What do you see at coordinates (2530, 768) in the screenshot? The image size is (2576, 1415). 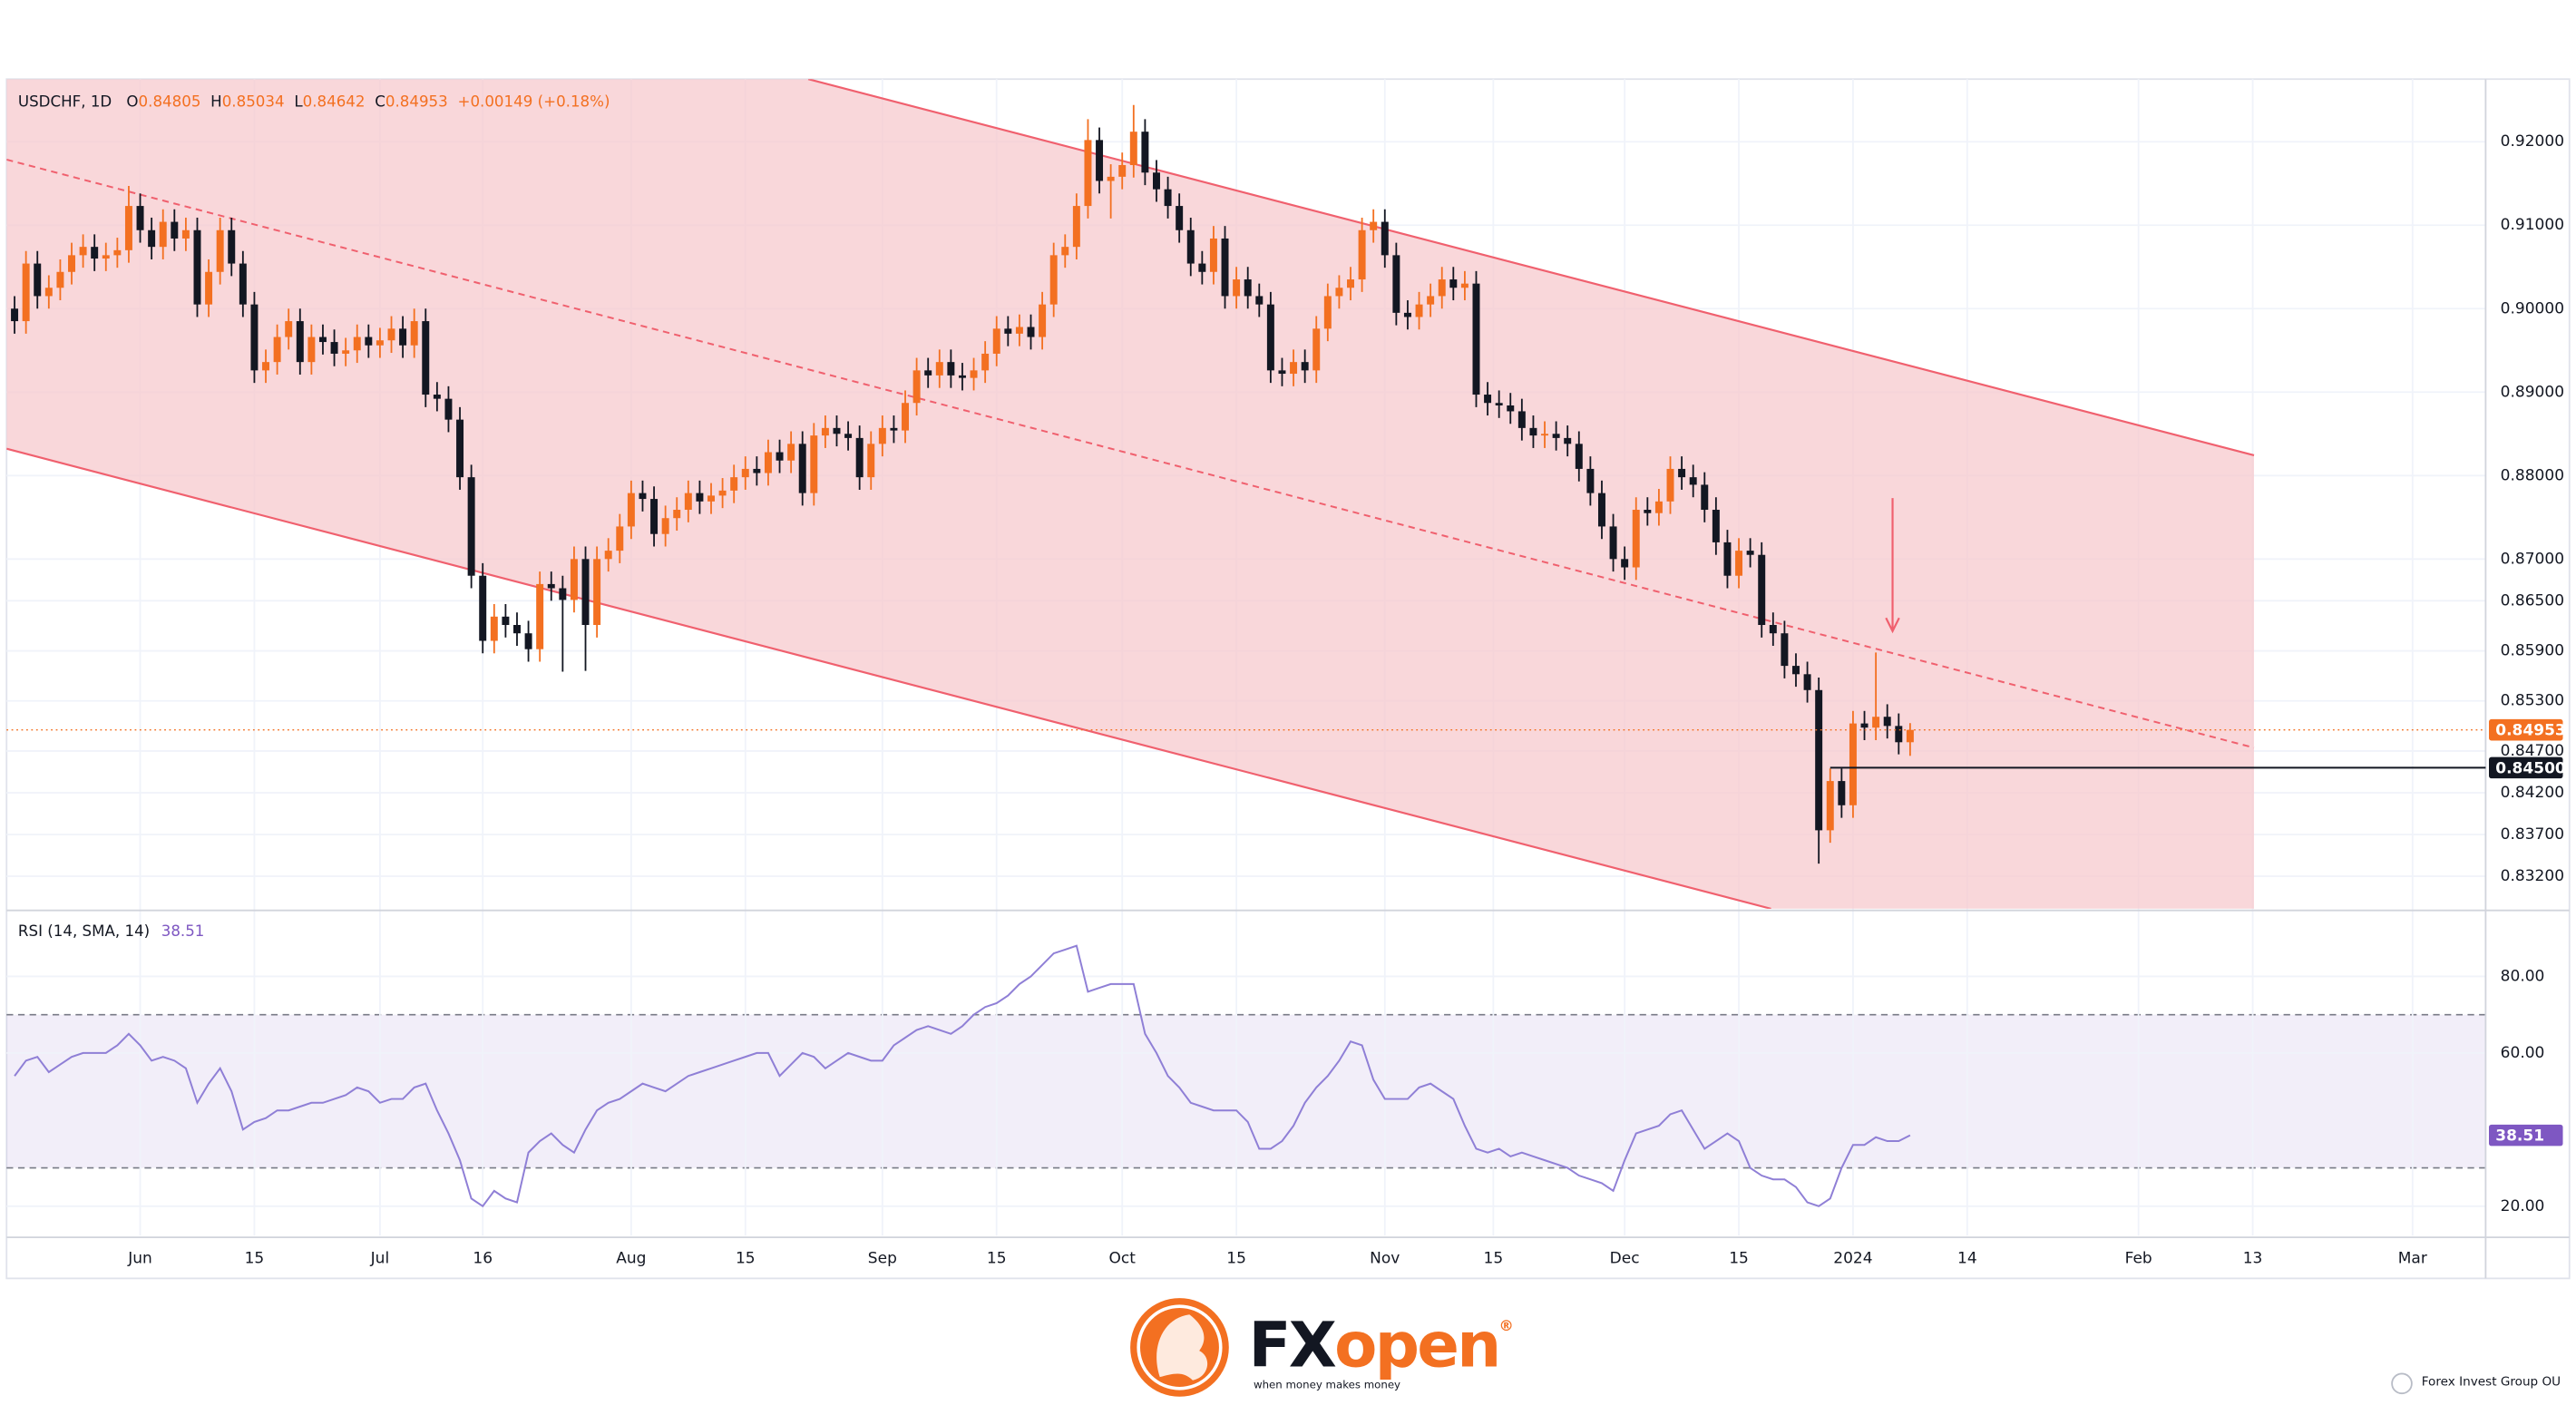 I see `price-badge-label: 0.84500` at bounding box center [2530, 768].